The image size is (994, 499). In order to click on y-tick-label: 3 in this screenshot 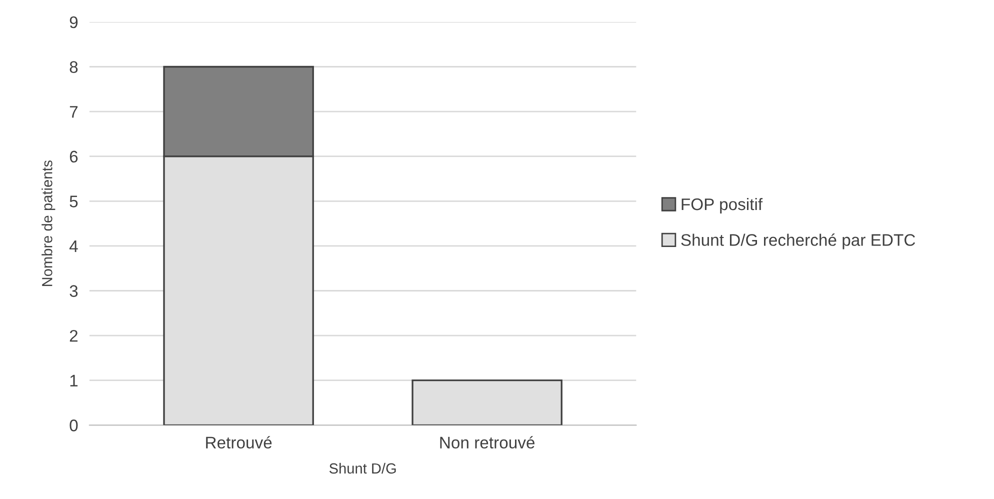, I will do `click(74, 291)`.